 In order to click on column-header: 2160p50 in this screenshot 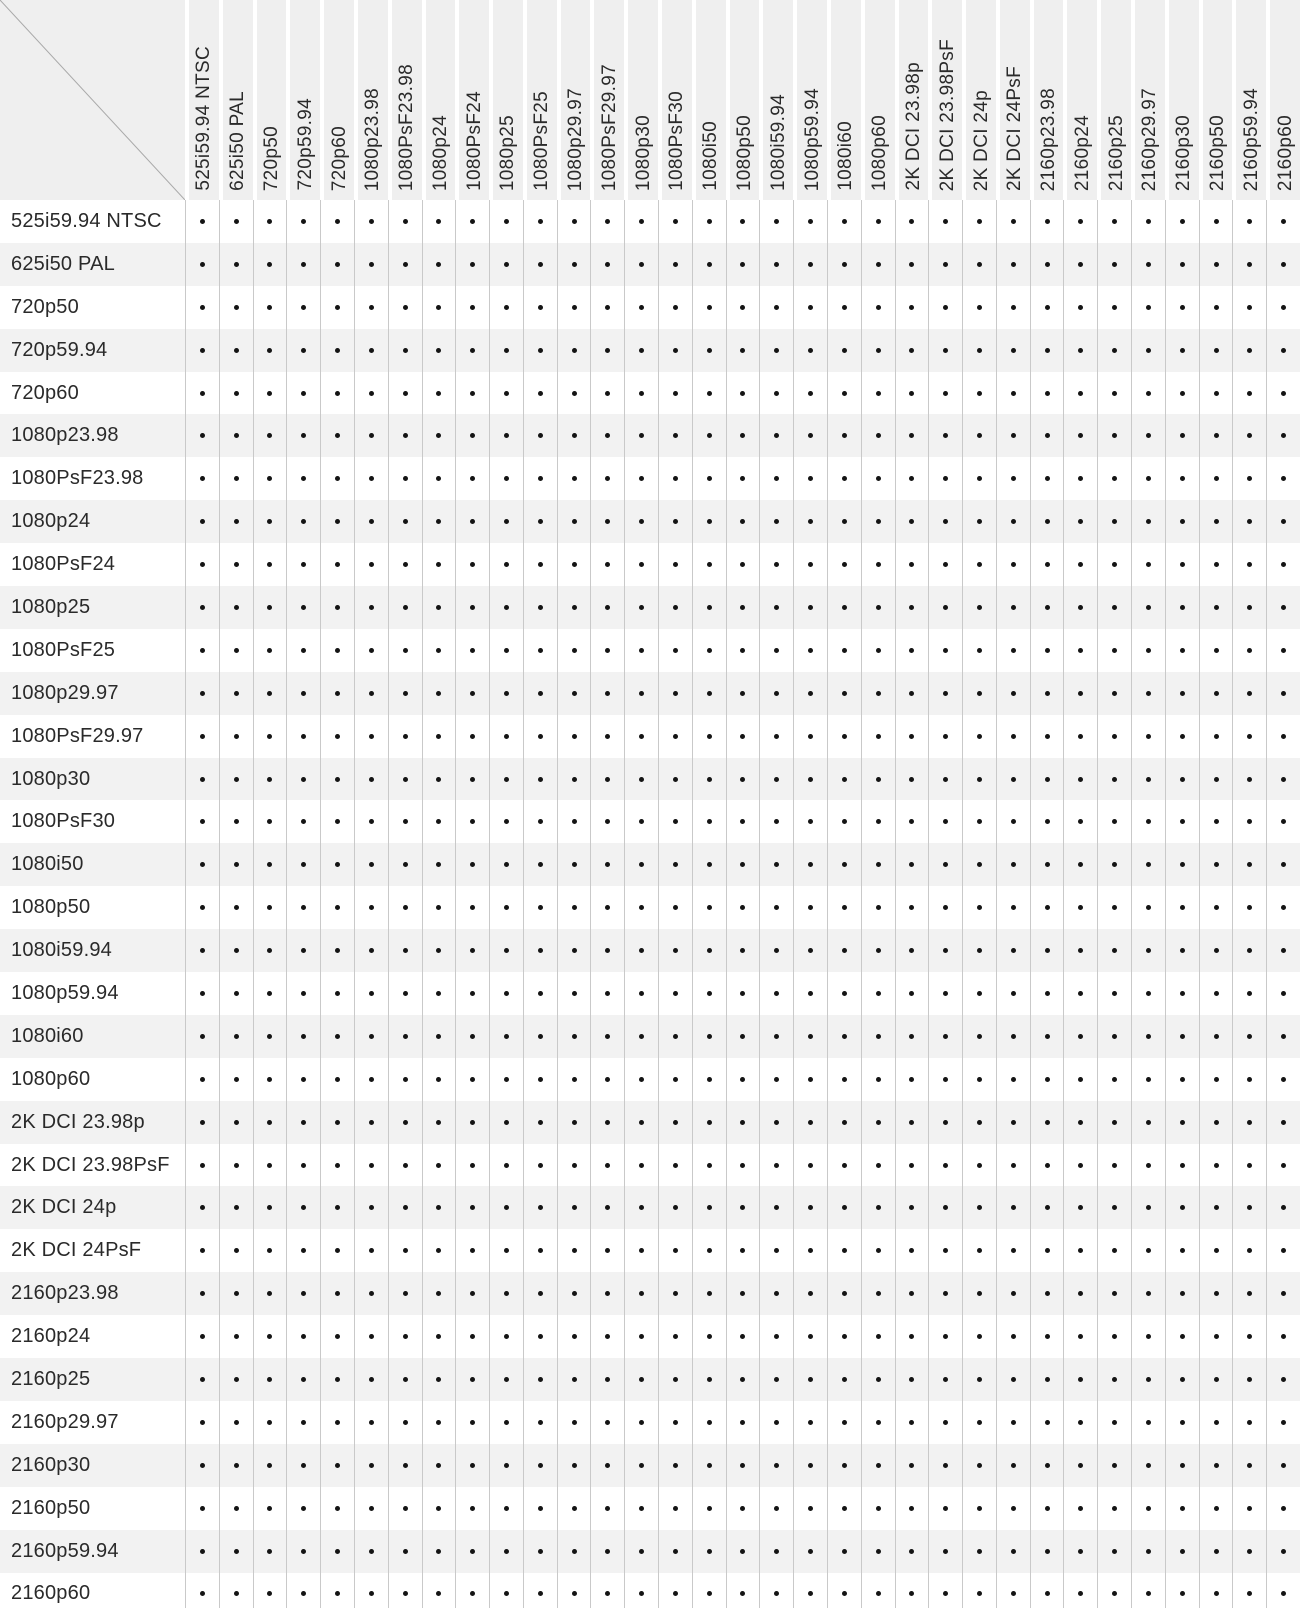, I will do `click(1215, 100)`.